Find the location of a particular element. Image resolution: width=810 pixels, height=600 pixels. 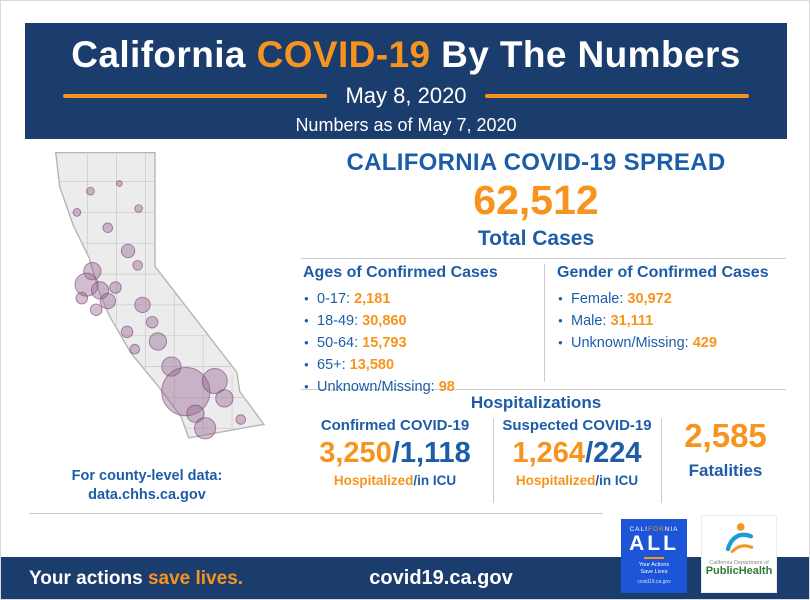

footer-slogan: Your actions save lives. is located at coordinates (136, 579).